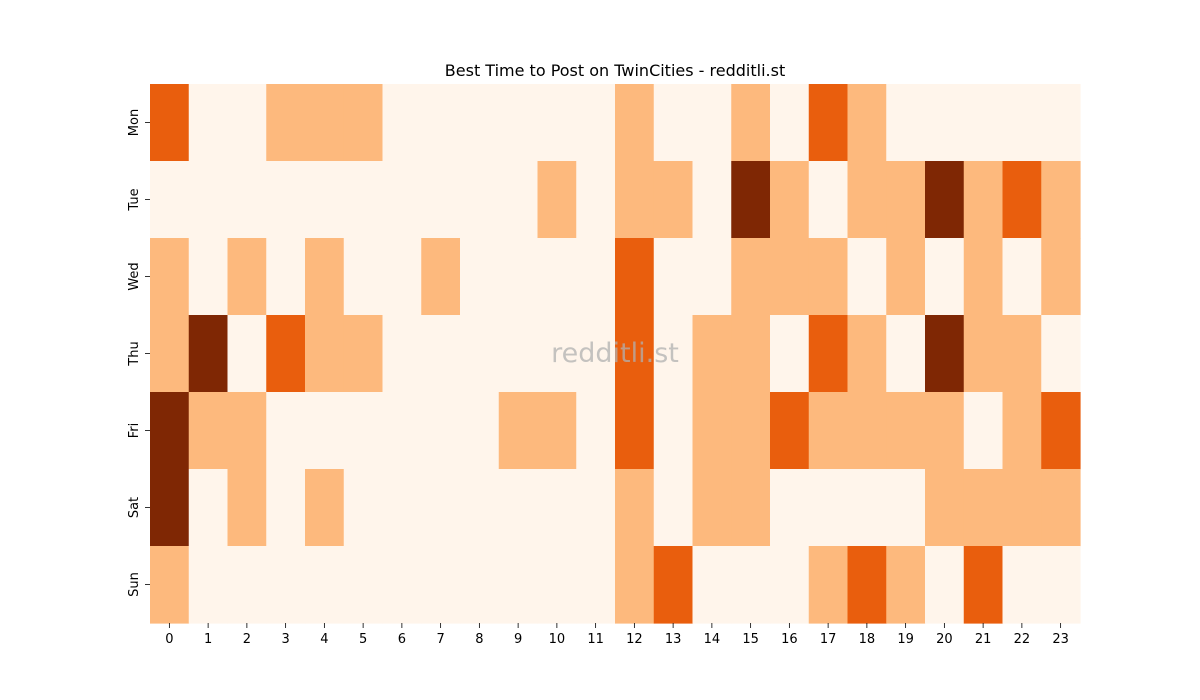  Describe the element at coordinates (595, 639) in the screenshot. I see `x-tick-label: 11` at that location.